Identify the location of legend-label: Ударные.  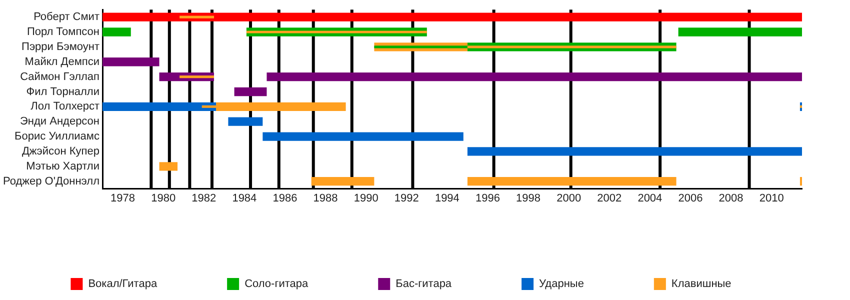
(561, 284).